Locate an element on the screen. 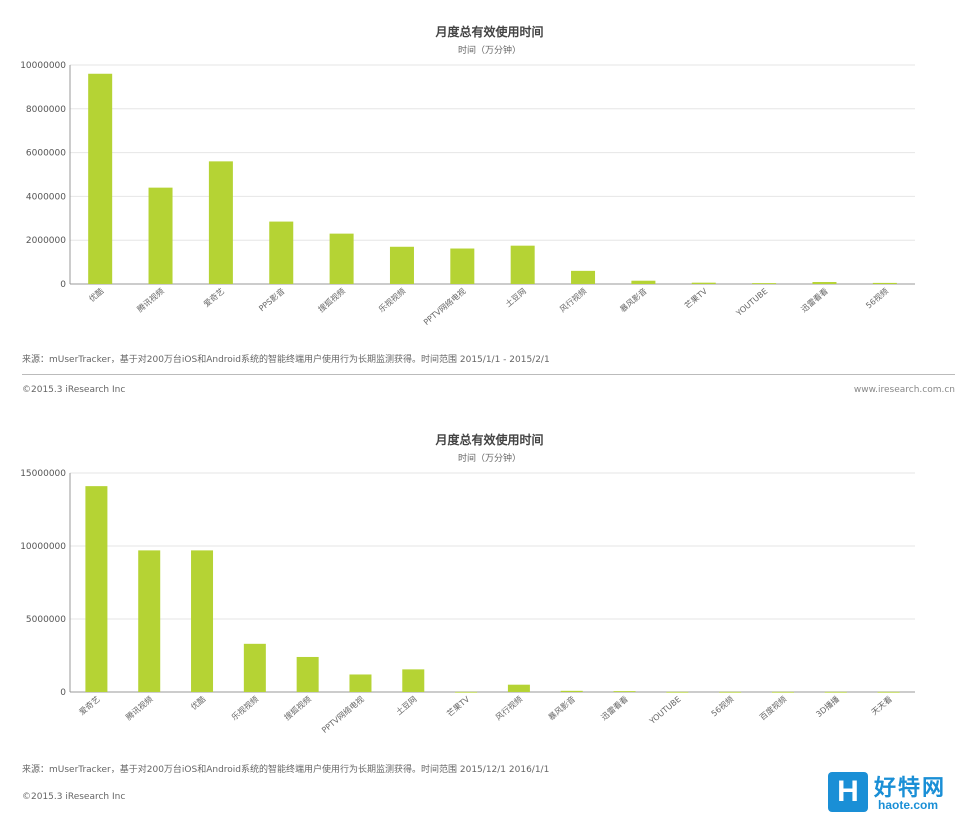 Image resolution: width=979 pixels, height=825 pixels. haote-logo-icon is located at coordinates (848, 792).